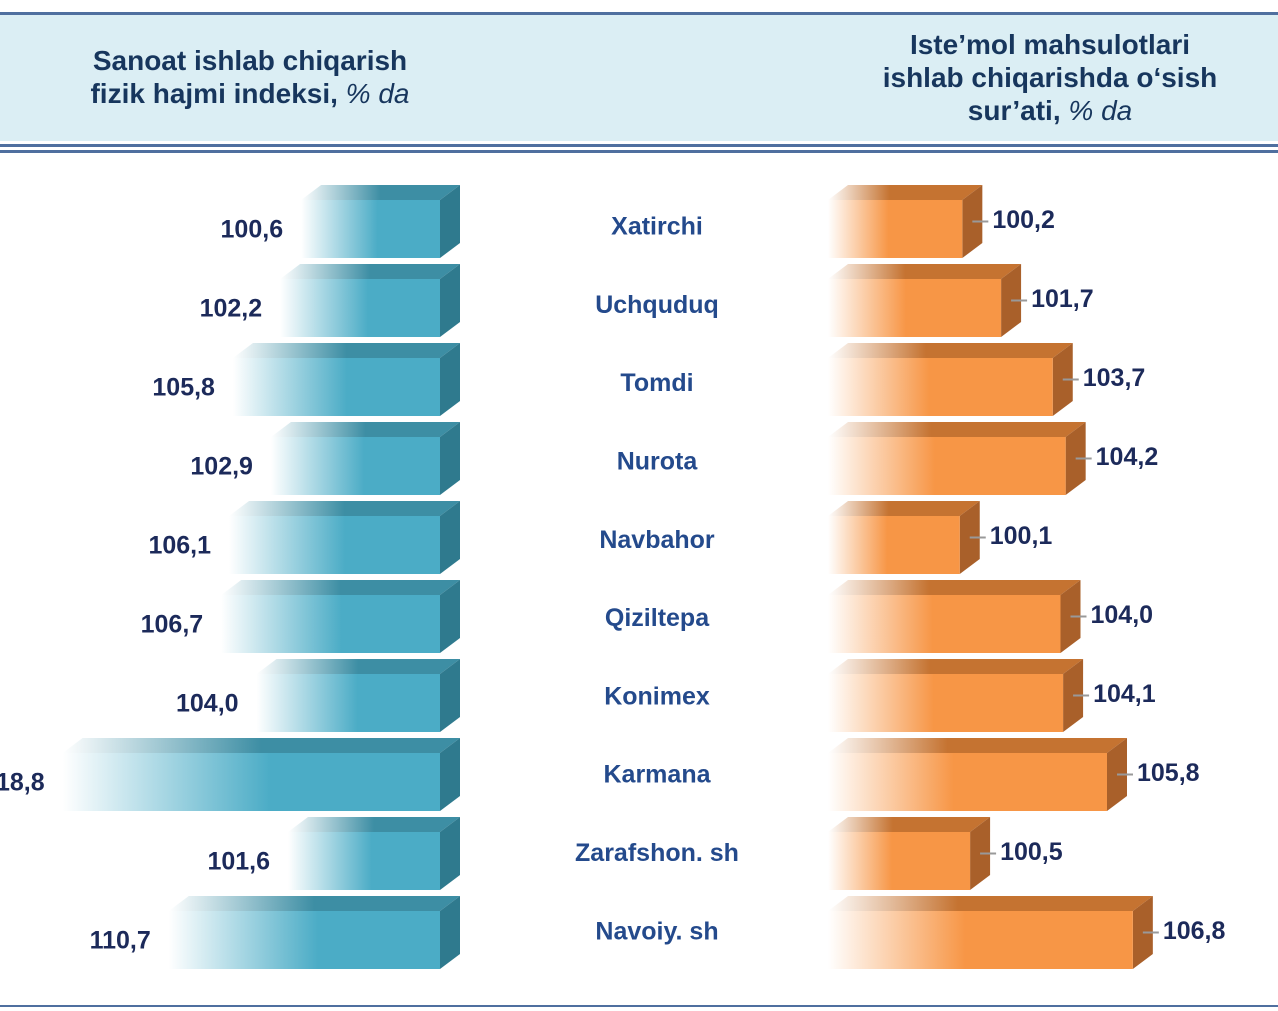 The width and height of the screenshot is (1278, 1011). What do you see at coordinates (22, 783) in the screenshot?
I see `value-label: 118,8` at bounding box center [22, 783].